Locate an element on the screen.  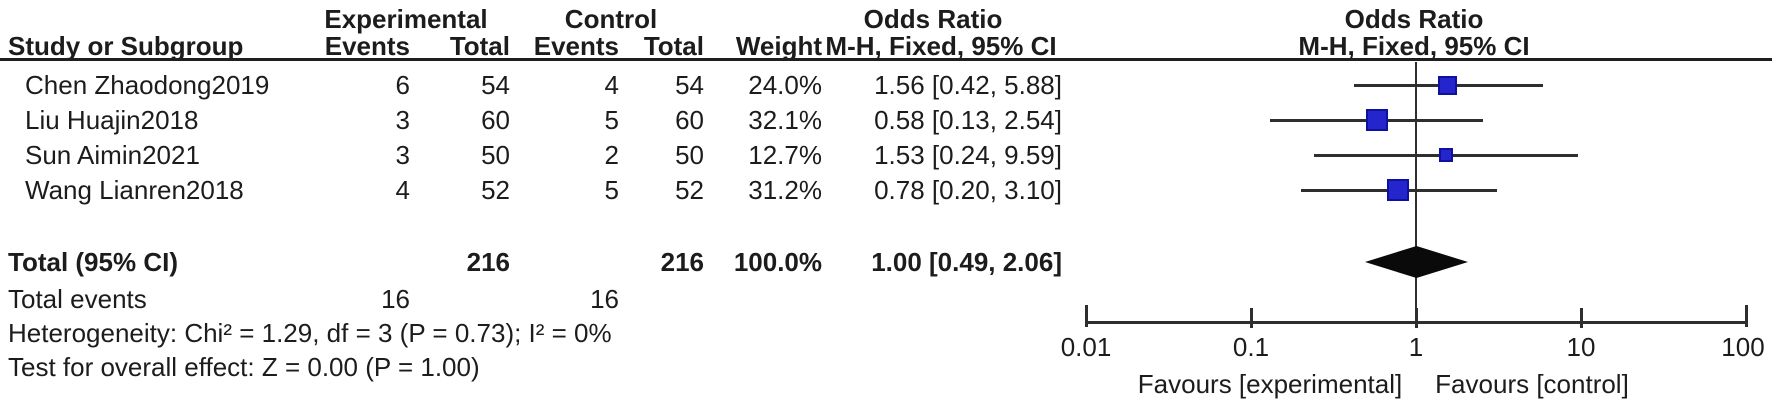
column-header-total-experimental: Total is located at coordinates (479, 46).